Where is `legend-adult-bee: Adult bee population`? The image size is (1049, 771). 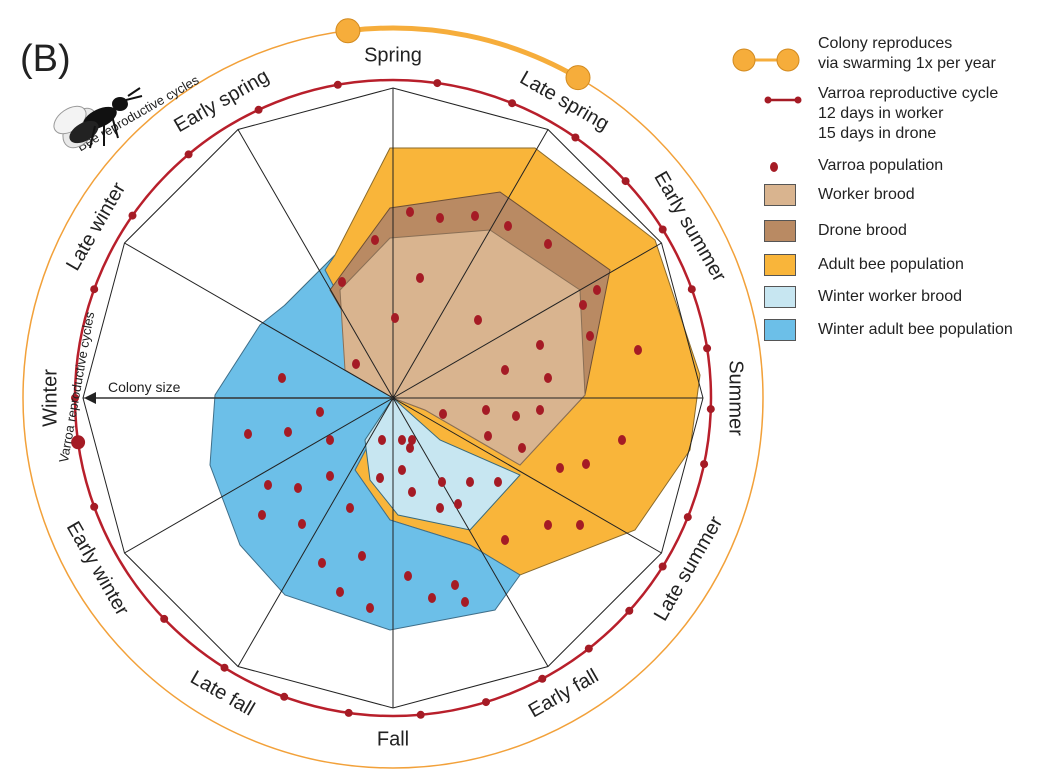 legend-adult-bee: Adult bee population is located at coordinates (888, 268).